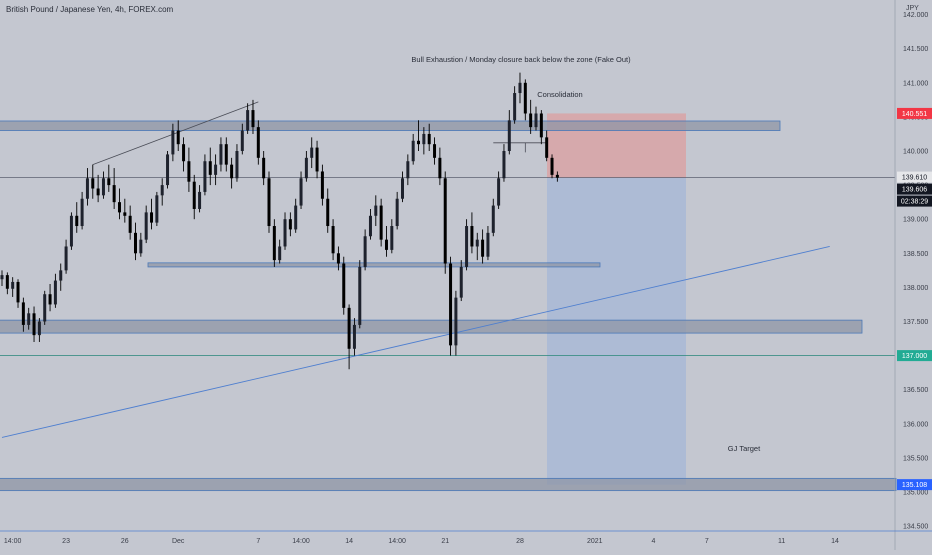 The height and width of the screenshot is (555, 932). What do you see at coordinates (914, 485) in the screenshot?
I see `target-price-label: 135.108` at bounding box center [914, 485].